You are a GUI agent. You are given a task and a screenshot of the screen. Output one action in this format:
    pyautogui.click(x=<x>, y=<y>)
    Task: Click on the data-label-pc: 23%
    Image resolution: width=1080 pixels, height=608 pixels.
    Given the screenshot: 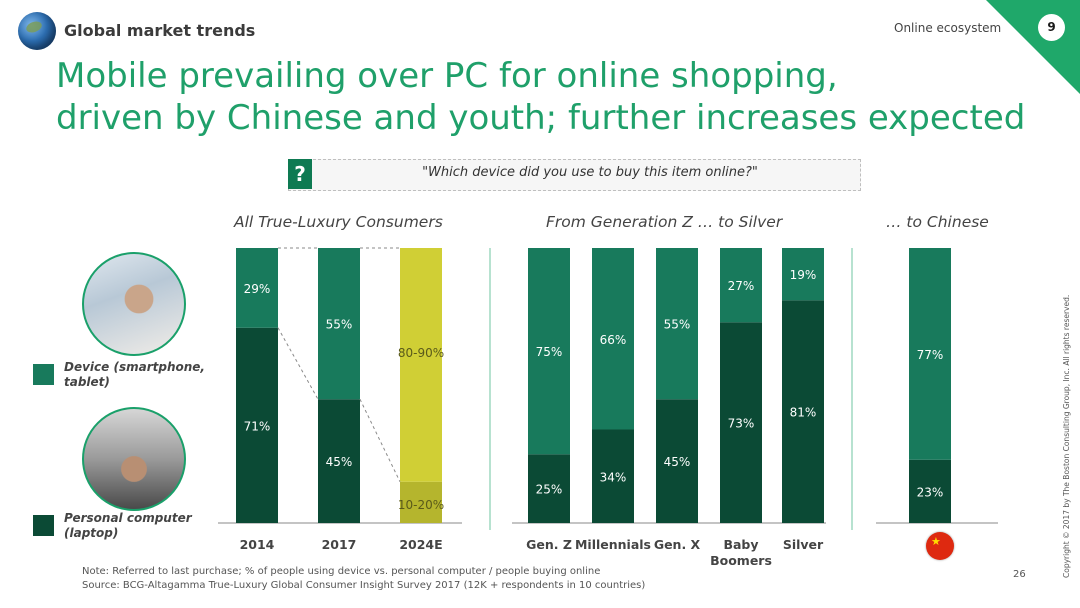 What is the action you would take?
    pyautogui.click(x=930, y=492)
    